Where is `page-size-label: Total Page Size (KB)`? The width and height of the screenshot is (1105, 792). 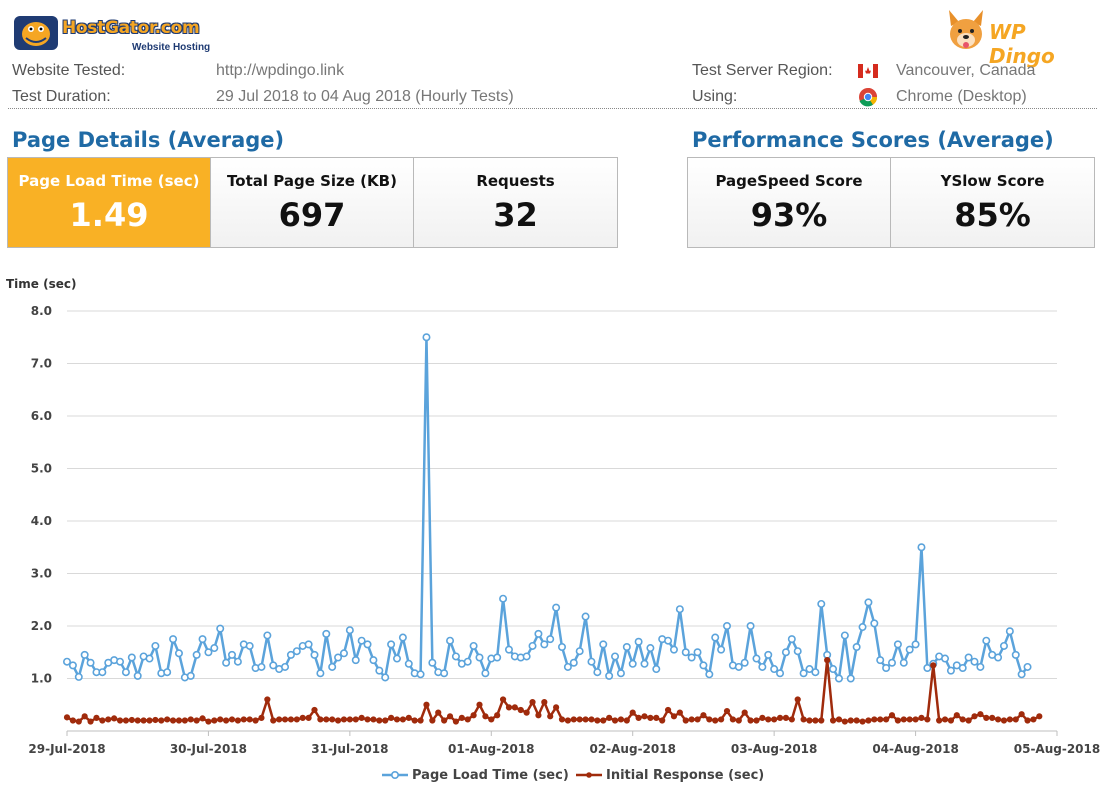 page-size-label: Total Page Size (KB) is located at coordinates (312, 181).